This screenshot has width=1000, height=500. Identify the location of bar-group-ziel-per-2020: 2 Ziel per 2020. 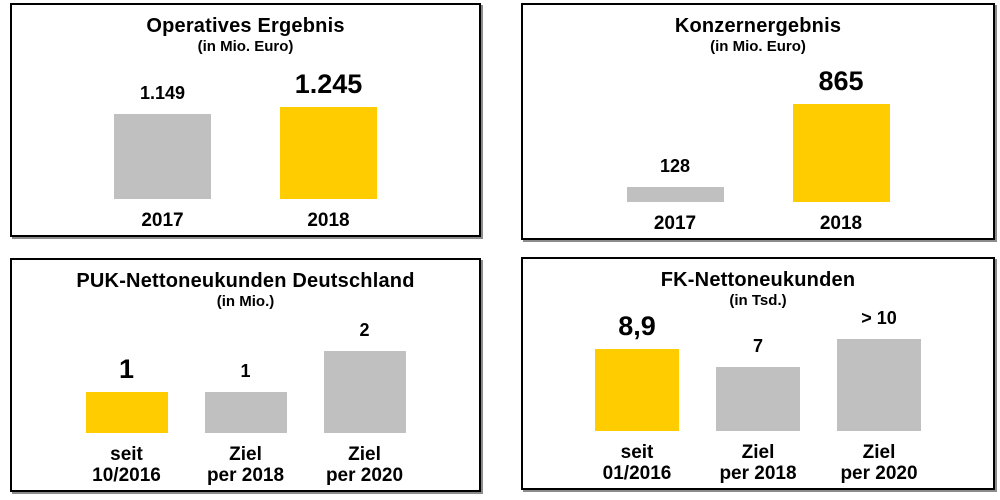
(364, 403).